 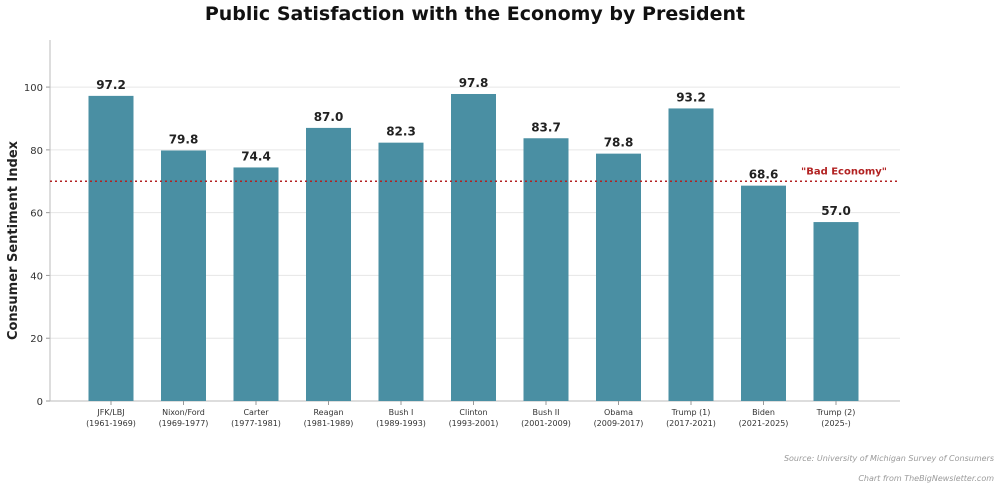 What do you see at coordinates (328, 412) in the screenshot?
I see `x-tick-label: Reagan` at bounding box center [328, 412].